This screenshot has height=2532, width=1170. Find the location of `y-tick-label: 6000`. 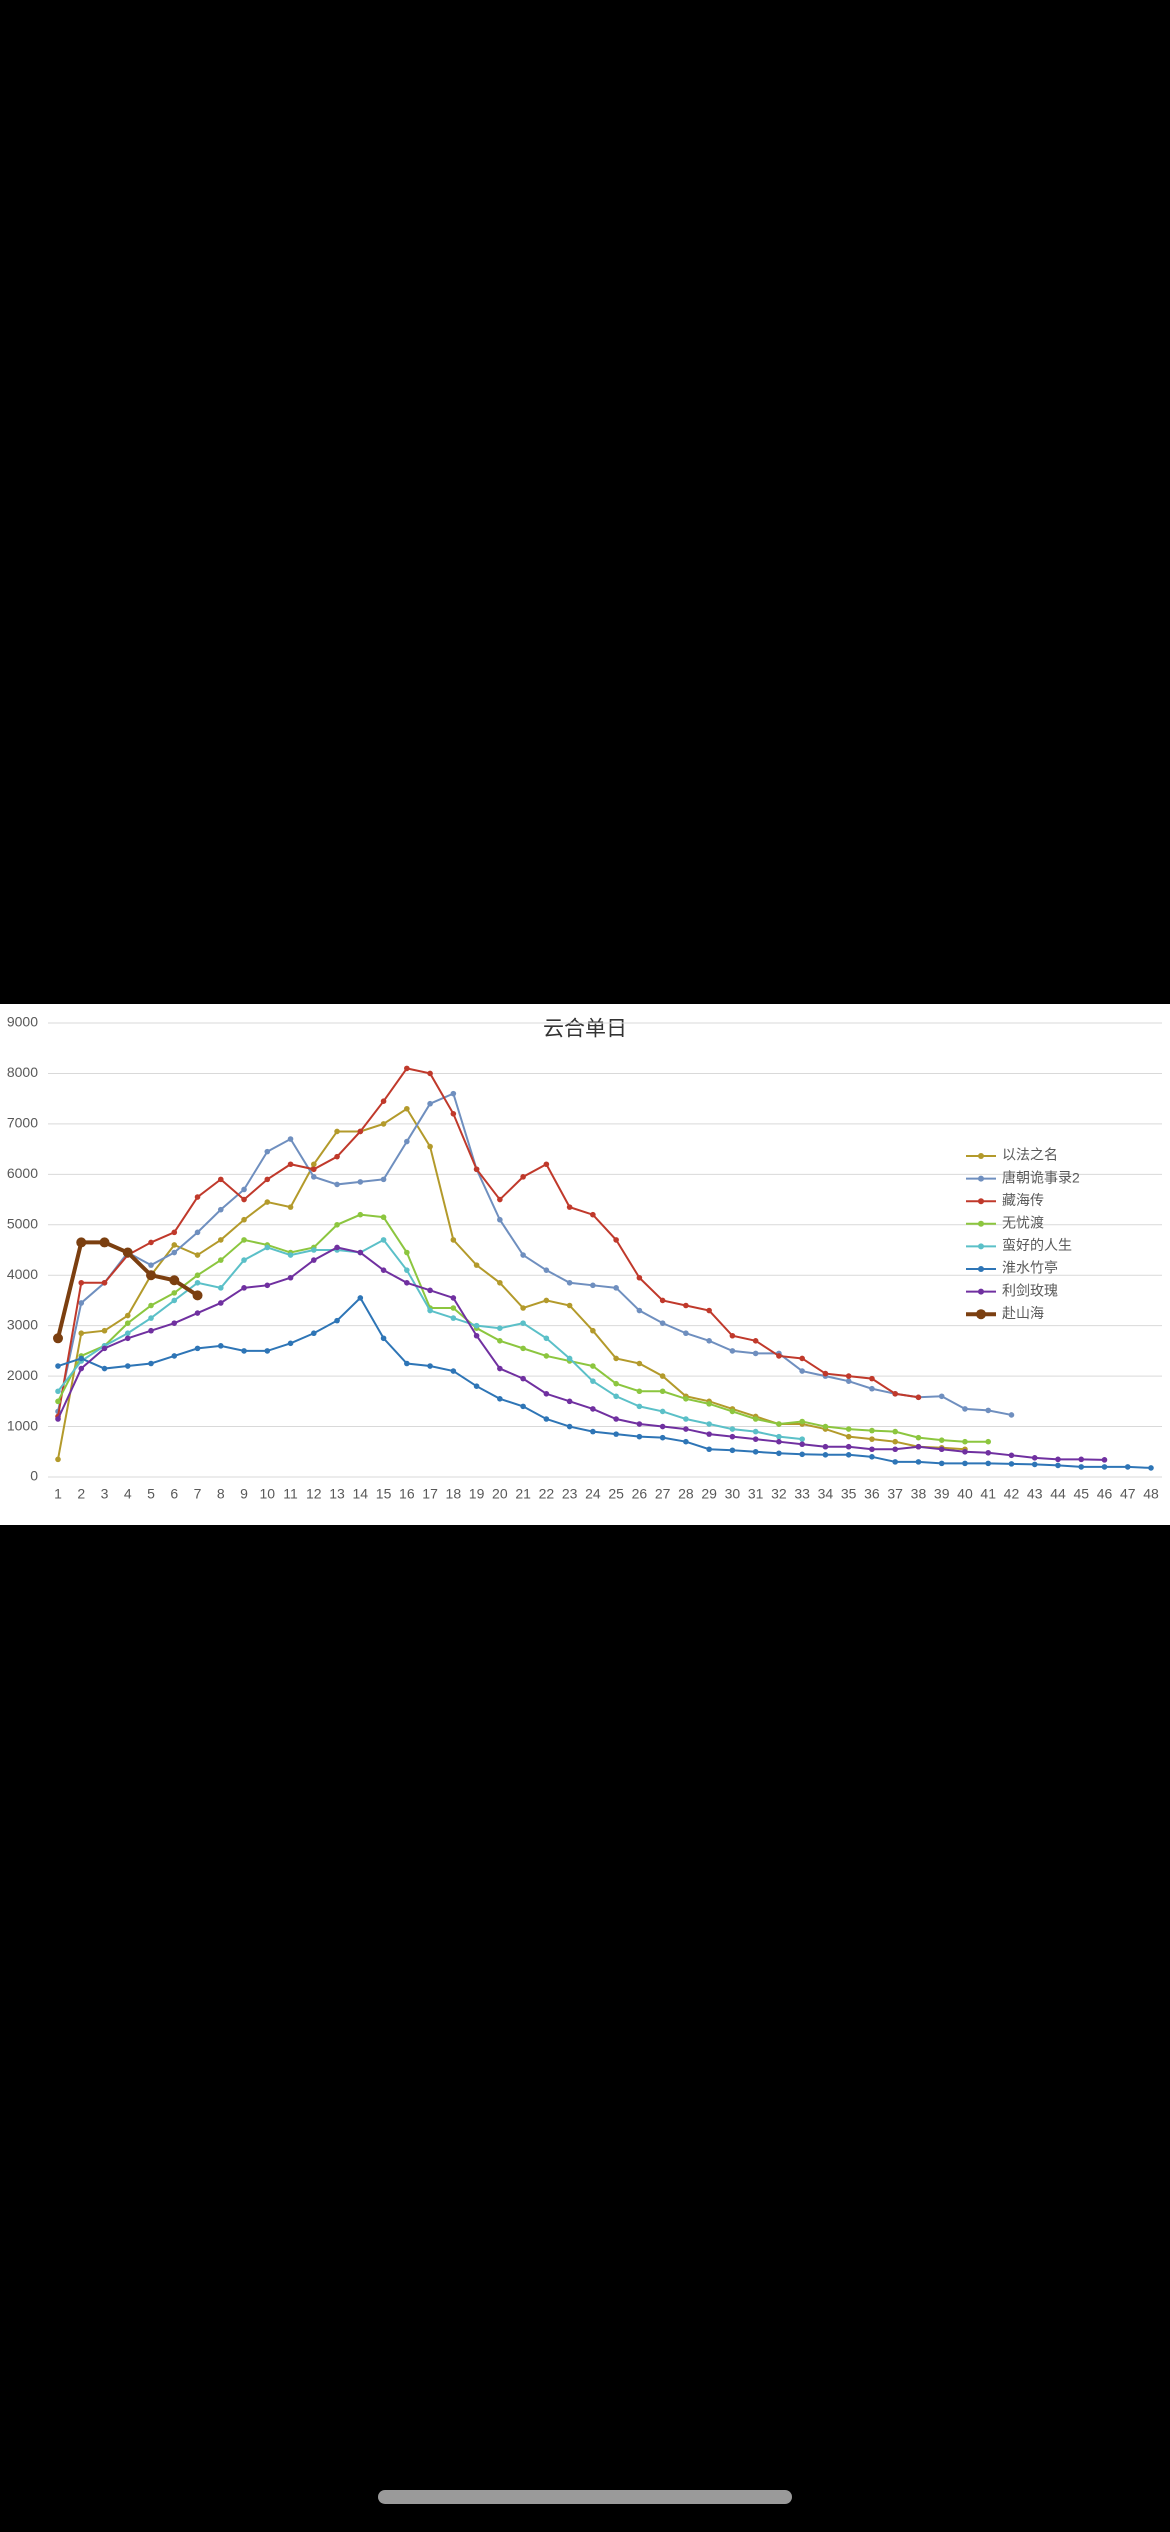

y-tick-label: 6000 is located at coordinates (22, 1173).